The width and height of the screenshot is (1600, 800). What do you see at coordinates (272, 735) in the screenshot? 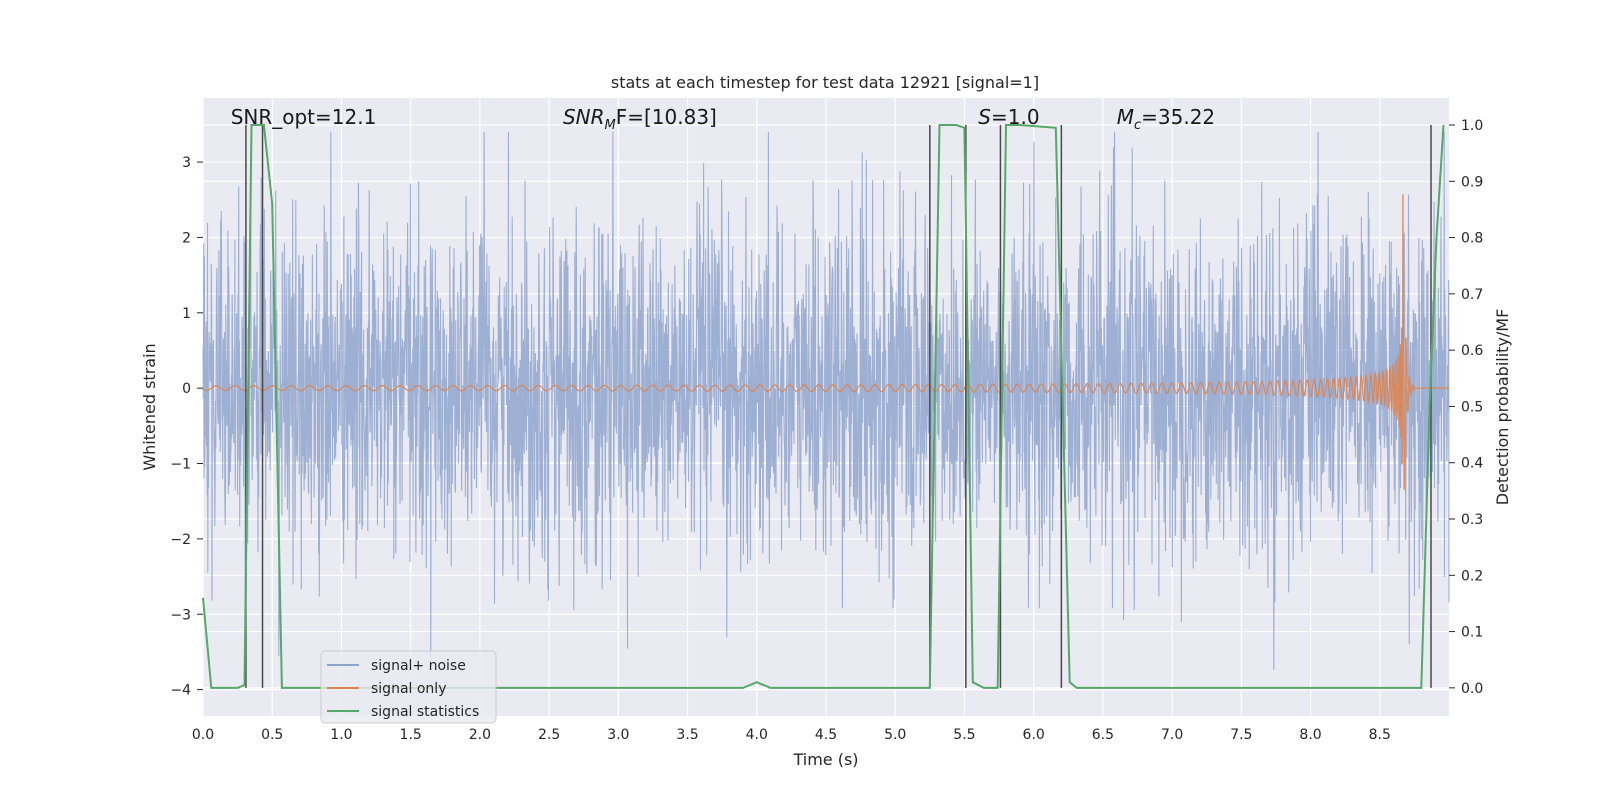
I see `x-tick-1: 0.5` at bounding box center [272, 735].